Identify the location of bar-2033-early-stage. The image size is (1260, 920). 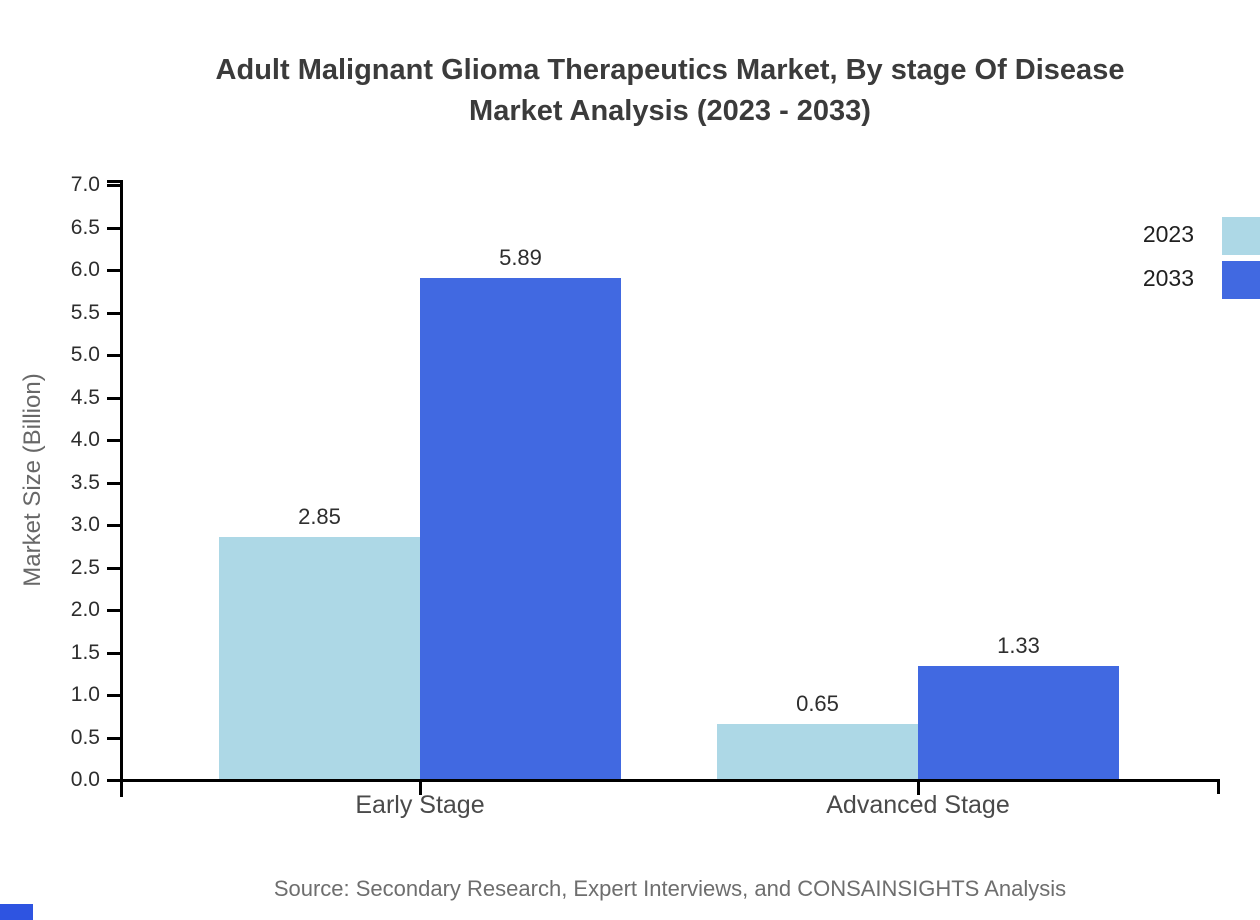
(520, 528).